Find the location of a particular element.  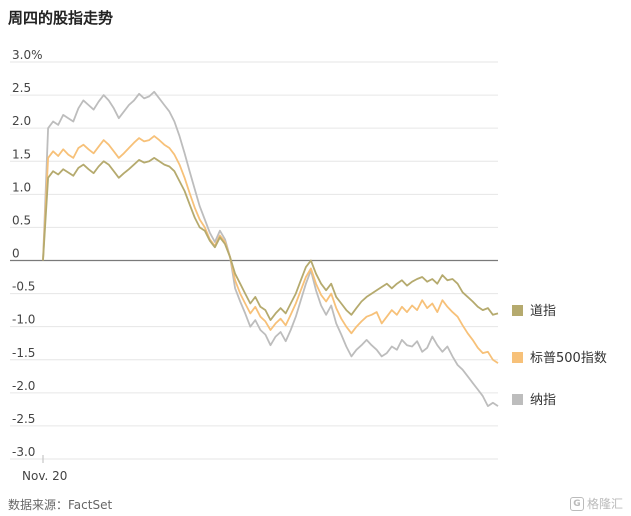

watermark-logo-icon: G is located at coordinates (576, 503).